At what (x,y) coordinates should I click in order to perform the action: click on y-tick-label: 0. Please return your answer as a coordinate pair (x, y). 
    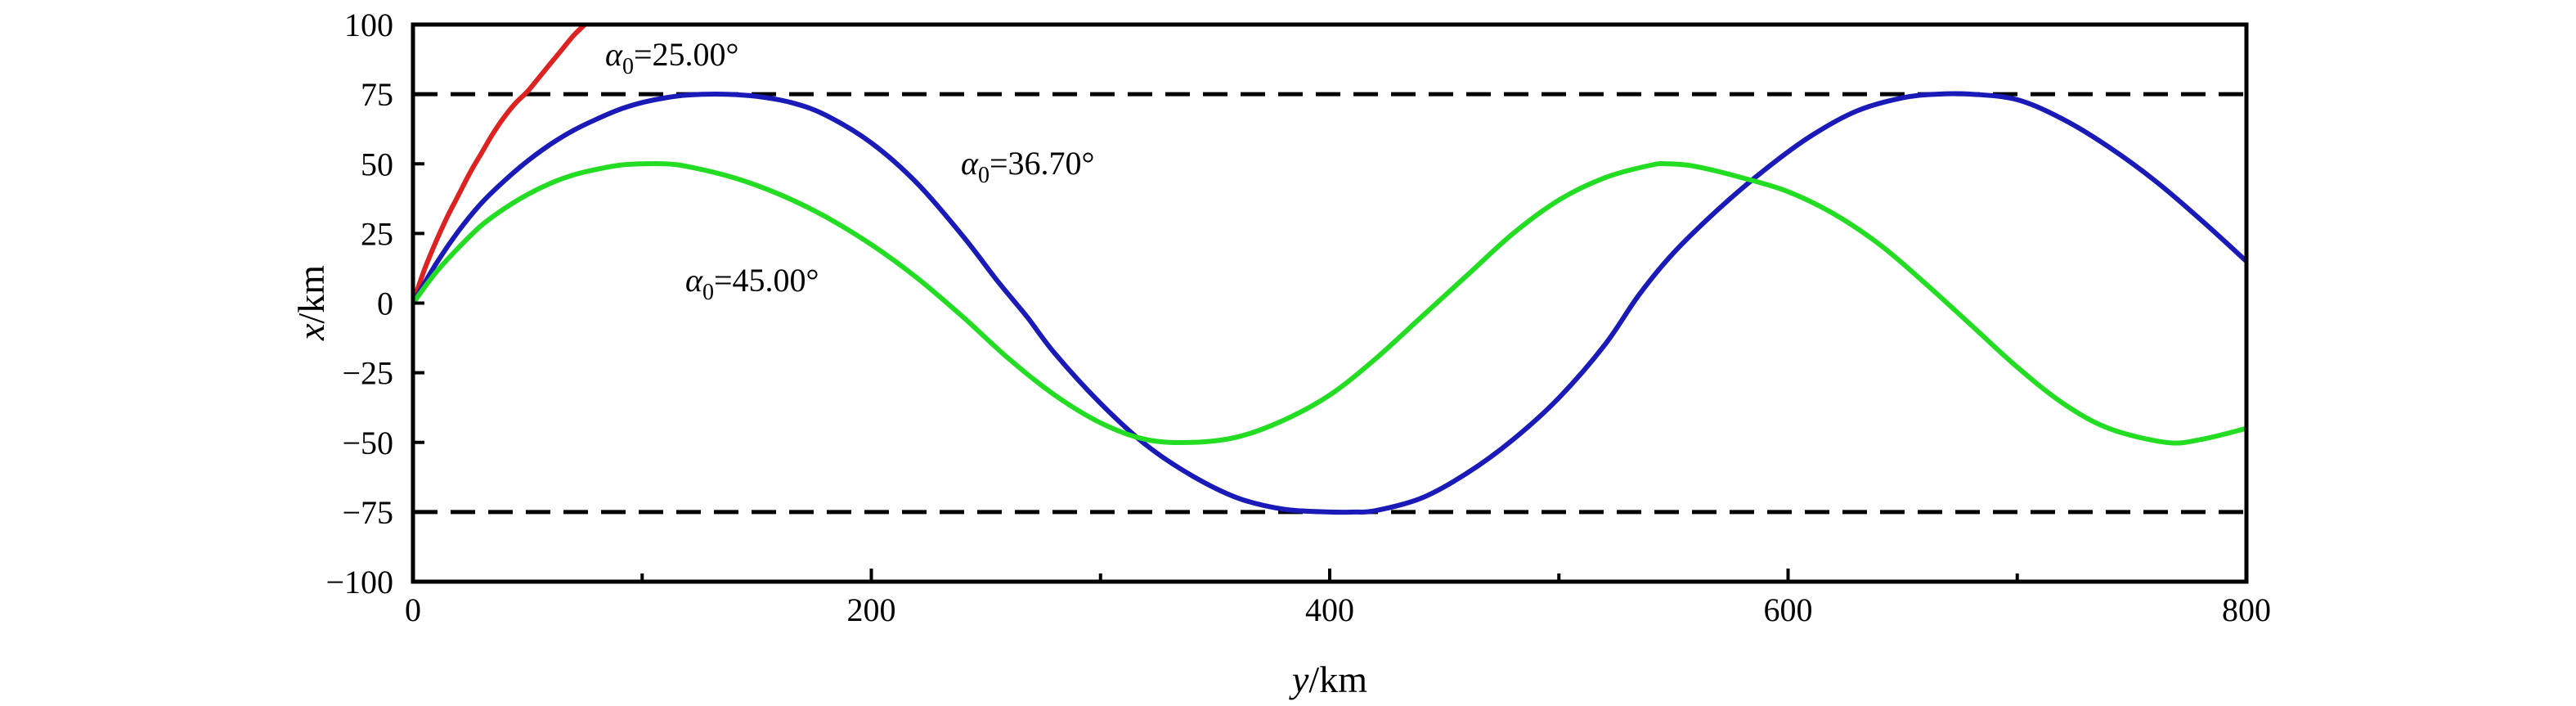
    Looking at the image, I should click on (385, 304).